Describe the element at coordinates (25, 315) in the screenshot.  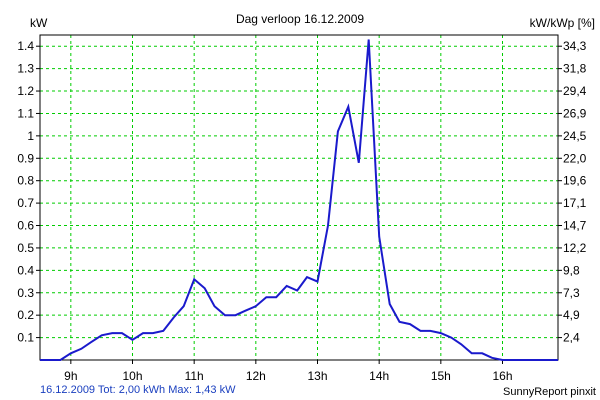
I see `y-tick-label-left: 0.2` at that location.